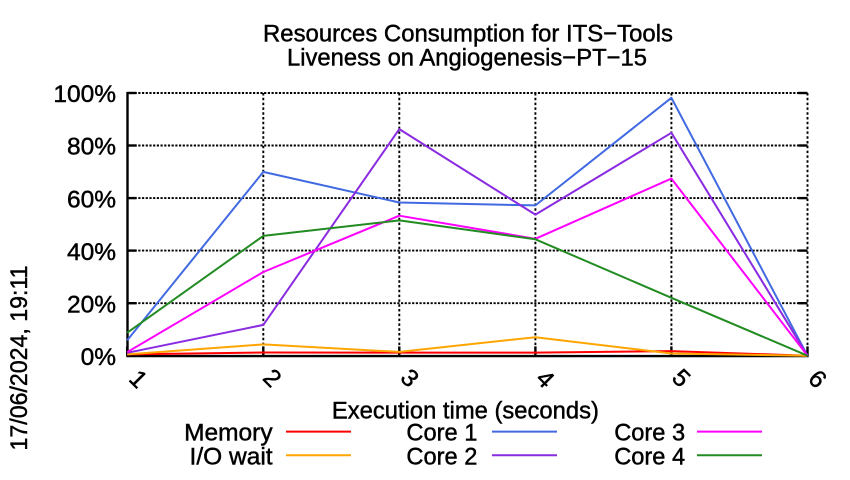 This screenshot has height=480, width=850. I want to click on svg-text: Execution time (seconds), so click(465, 411).